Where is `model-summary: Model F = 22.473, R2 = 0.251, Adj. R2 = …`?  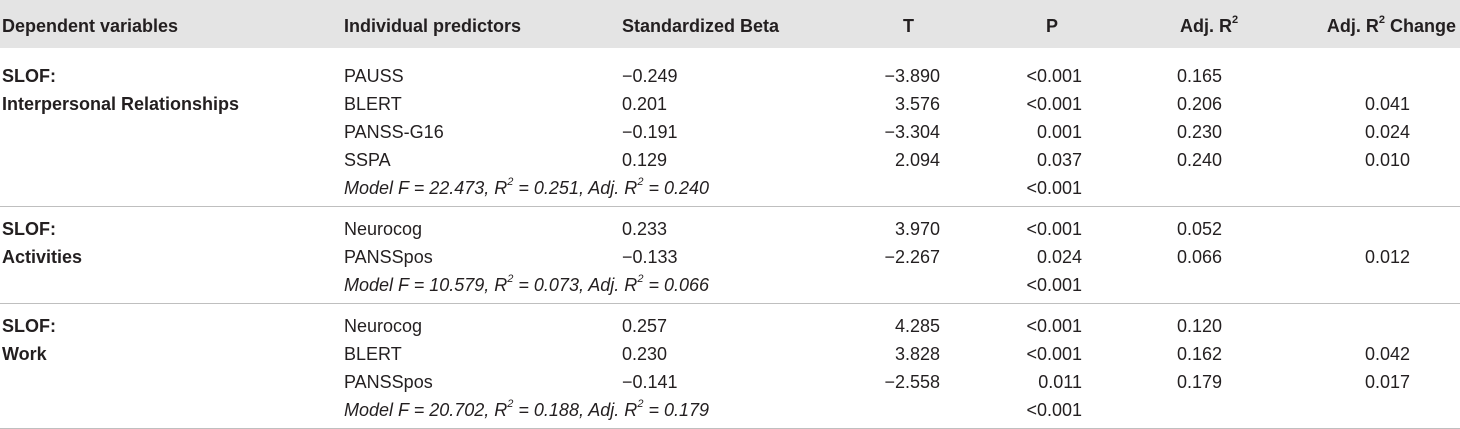
model-summary: Model F = 22.473, R2 = 0.251, Adj. R2 = … is located at coordinates (526, 187).